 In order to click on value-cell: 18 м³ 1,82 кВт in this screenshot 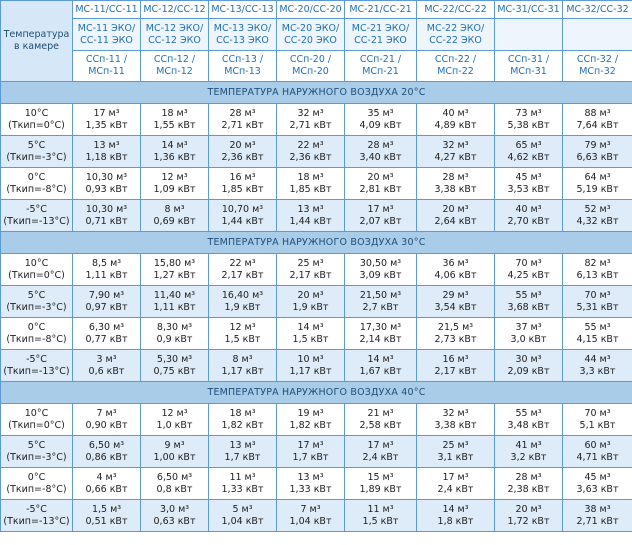, I will do `click(242, 419)`.